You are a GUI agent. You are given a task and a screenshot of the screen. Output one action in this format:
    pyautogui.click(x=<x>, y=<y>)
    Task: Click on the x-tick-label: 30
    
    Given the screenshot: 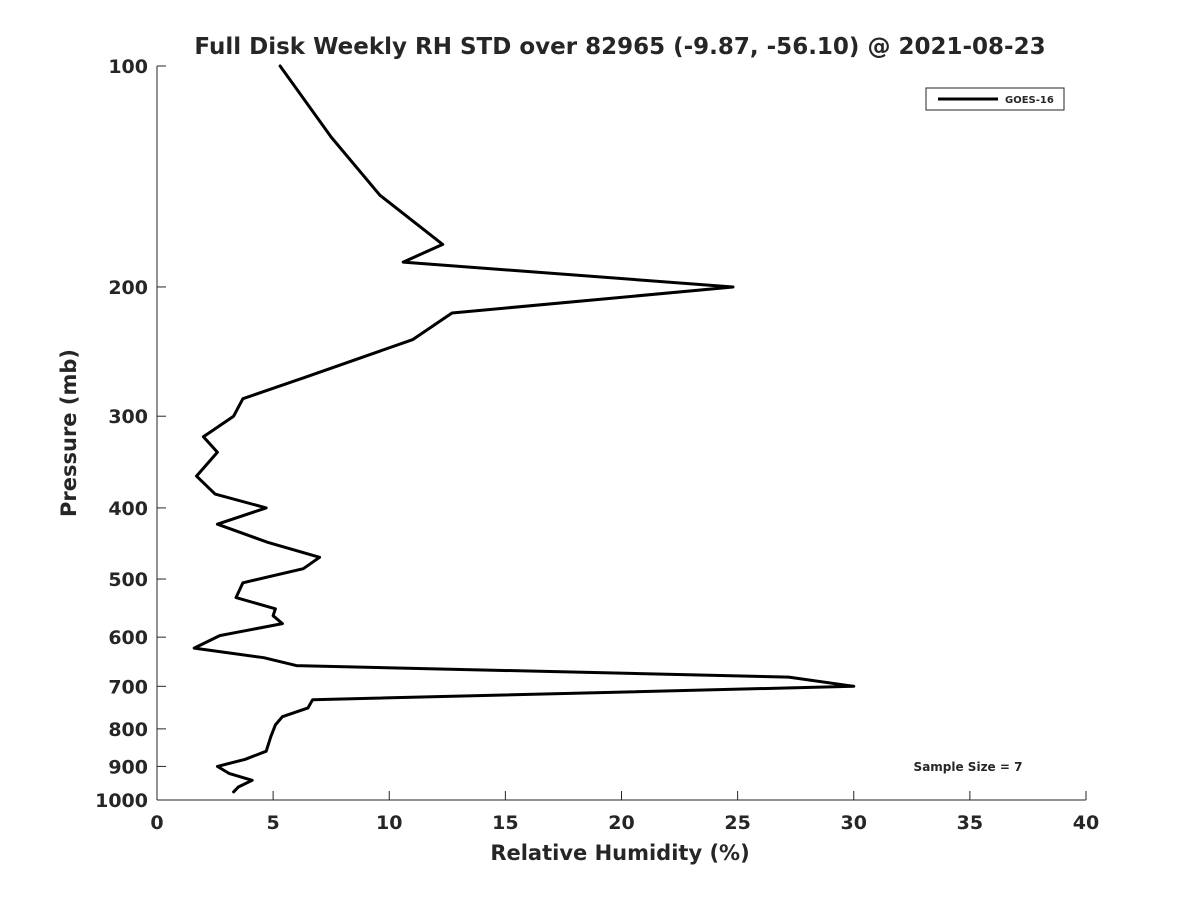 What is the action you would take?
    pyautogui.click(x=854, y=823)
    